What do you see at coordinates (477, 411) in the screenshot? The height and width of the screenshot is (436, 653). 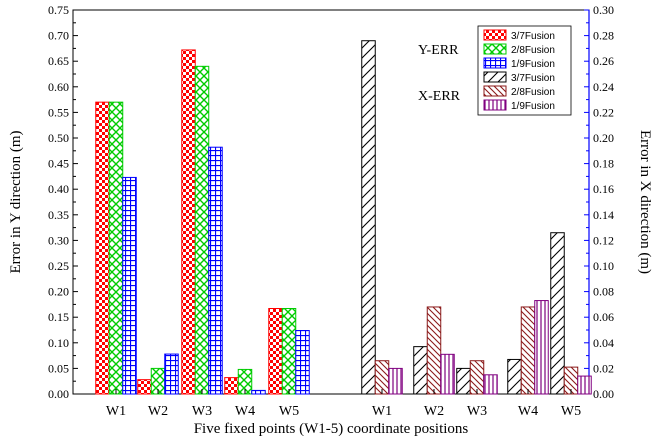 I see `x-err-category-label: W3` at bounding box center [477, 411].